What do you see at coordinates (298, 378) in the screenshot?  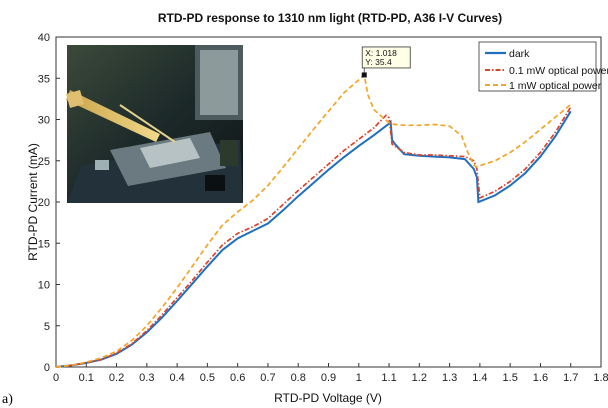 I see `x-tick-label: 0.8` at bounding box center [298, 378].